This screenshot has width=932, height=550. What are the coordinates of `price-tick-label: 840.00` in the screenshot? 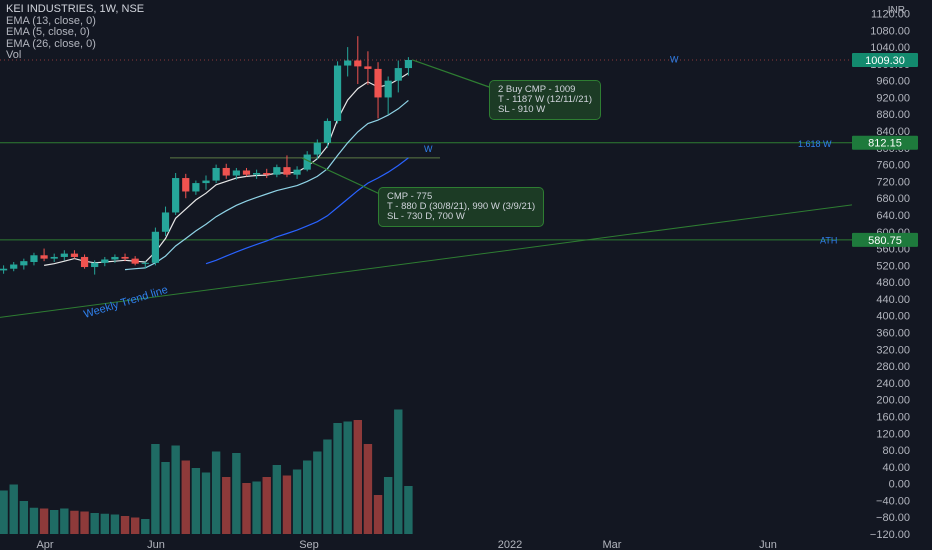 It's located at (893, 132).